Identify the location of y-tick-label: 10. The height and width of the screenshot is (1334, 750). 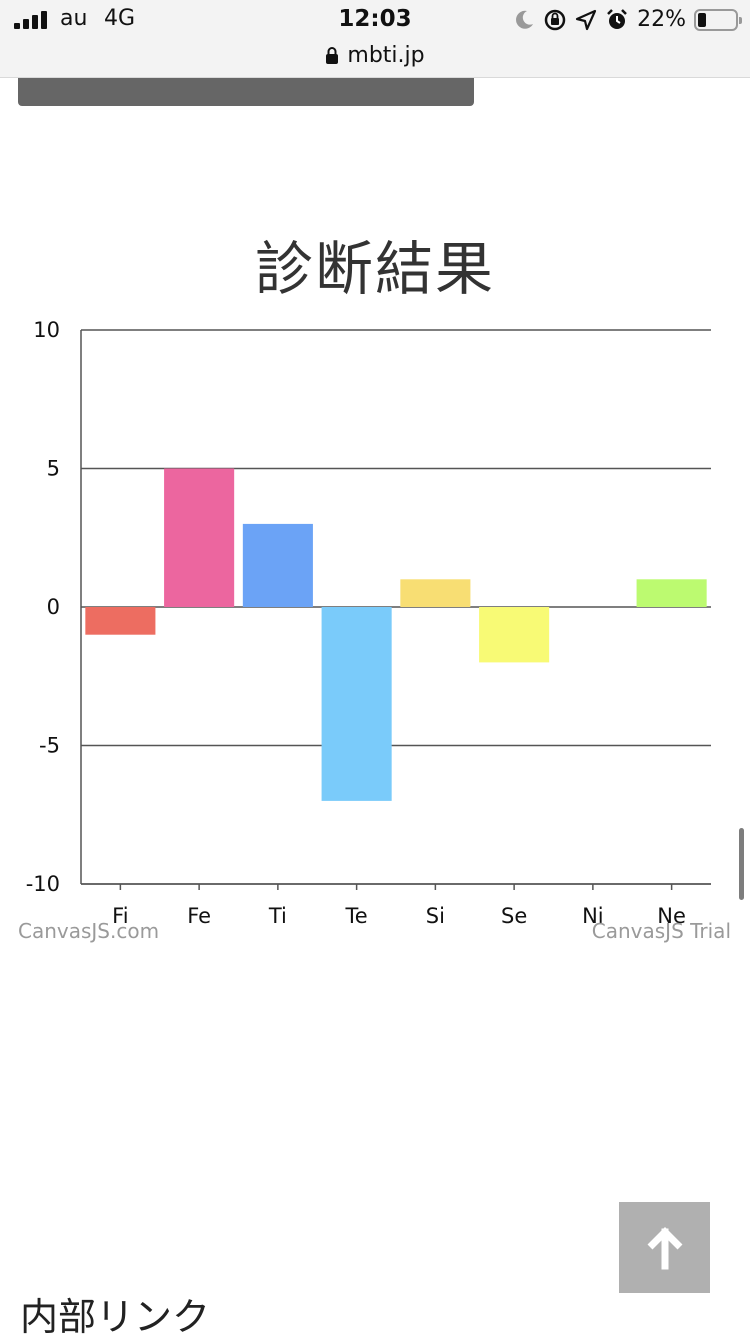
(46, 330).